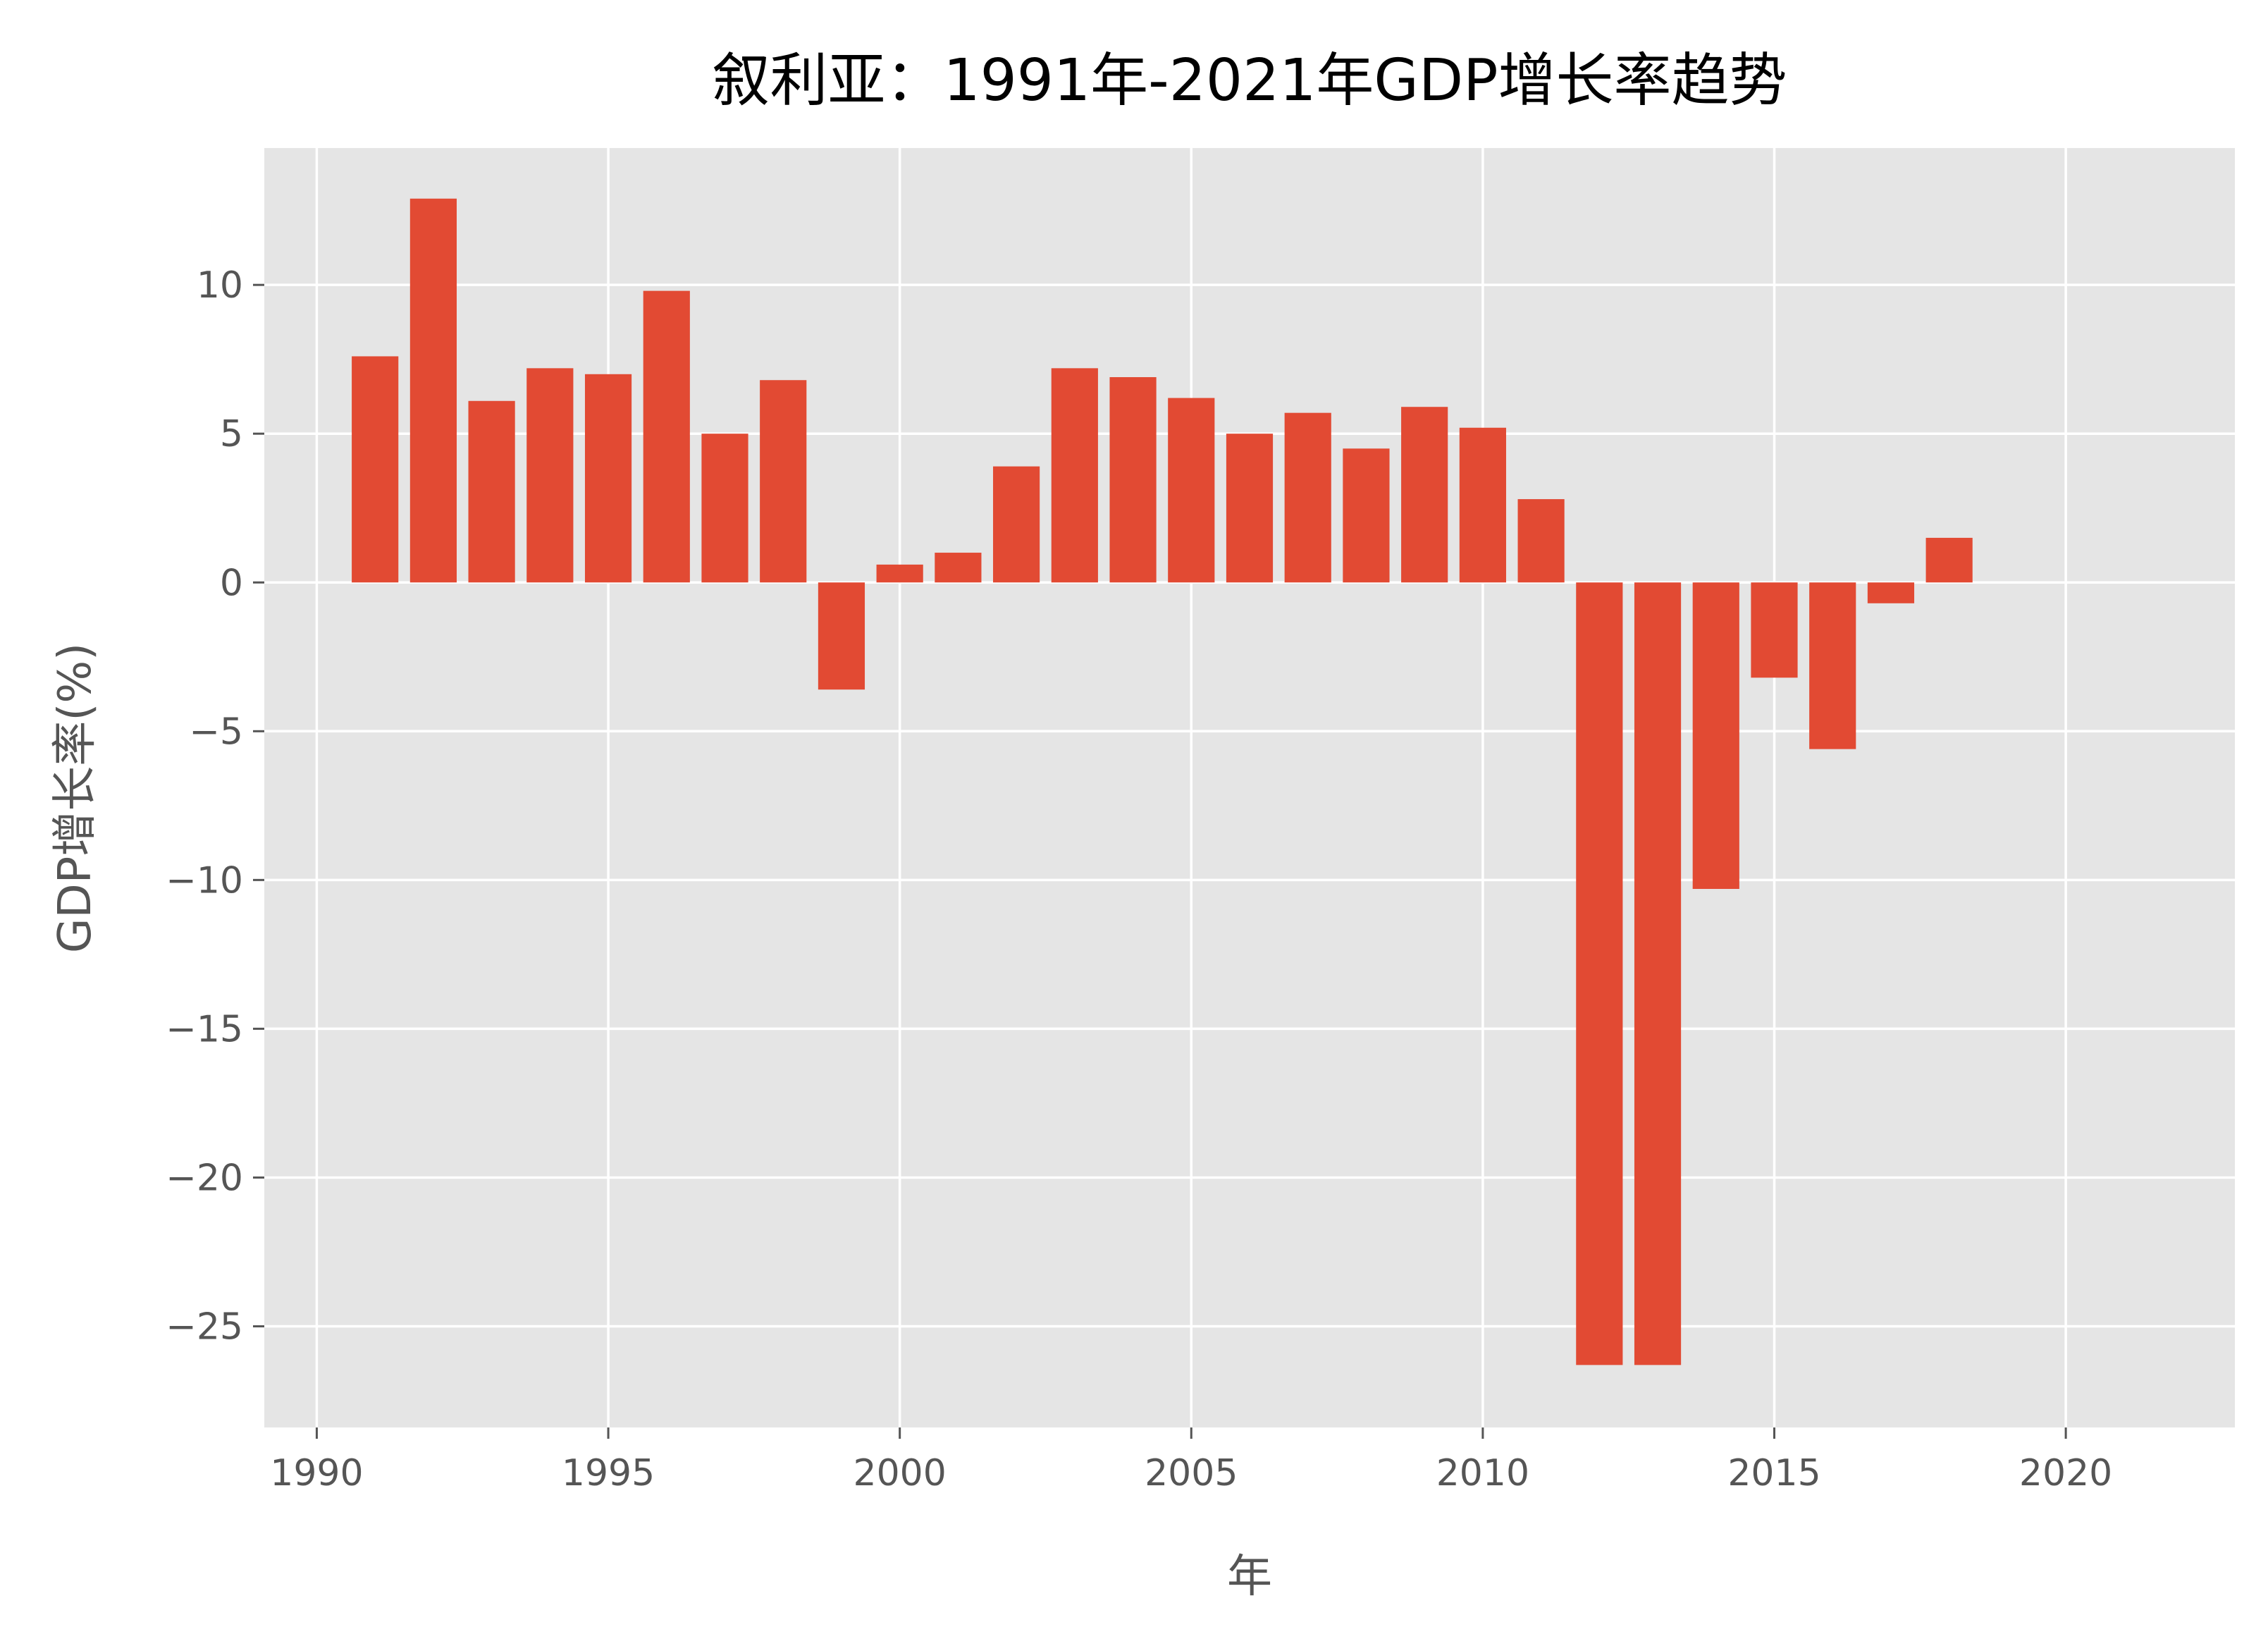 The width and height of the screenshot is (2268, 1646). What do you see at coordinates (1482, 505) in the screenshot?
I see `bar-2010` at bounding box center [1482, 505].